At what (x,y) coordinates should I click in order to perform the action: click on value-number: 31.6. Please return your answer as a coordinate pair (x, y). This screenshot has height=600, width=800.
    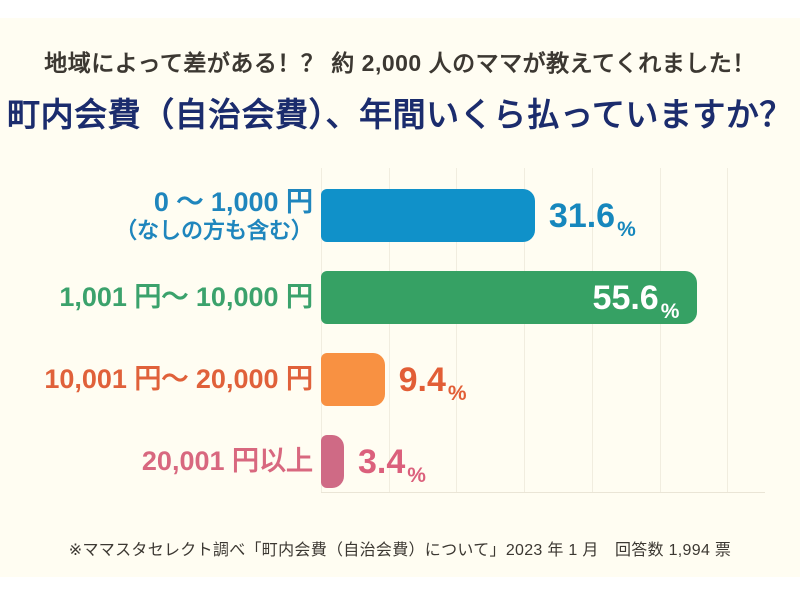
    Looking at the image, I should click on (582, 215).